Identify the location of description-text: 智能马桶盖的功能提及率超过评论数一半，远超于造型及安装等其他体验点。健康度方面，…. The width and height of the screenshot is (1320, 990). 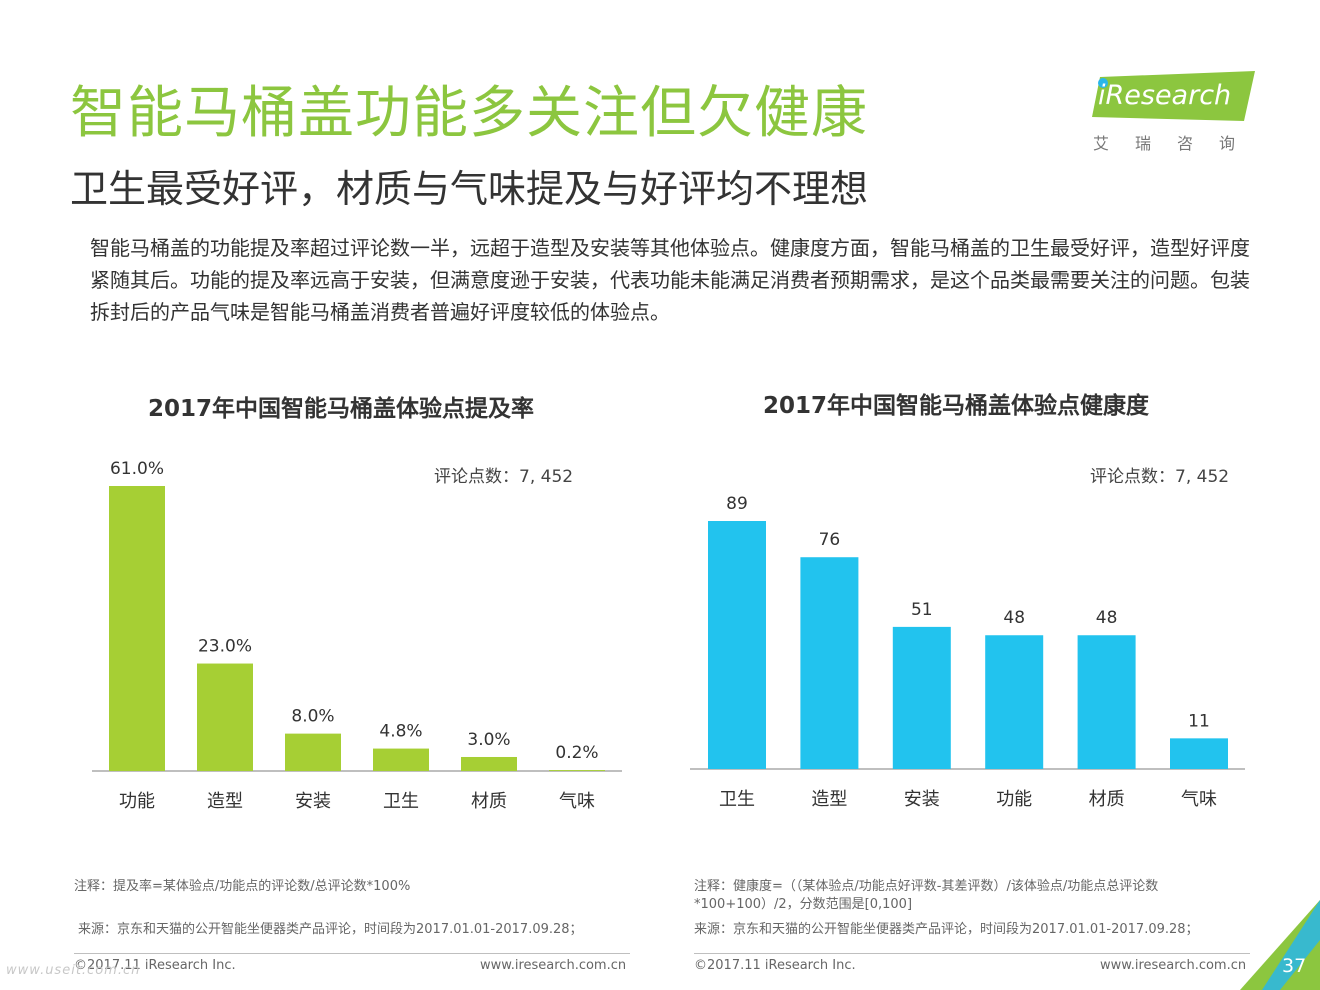
(670, 280).